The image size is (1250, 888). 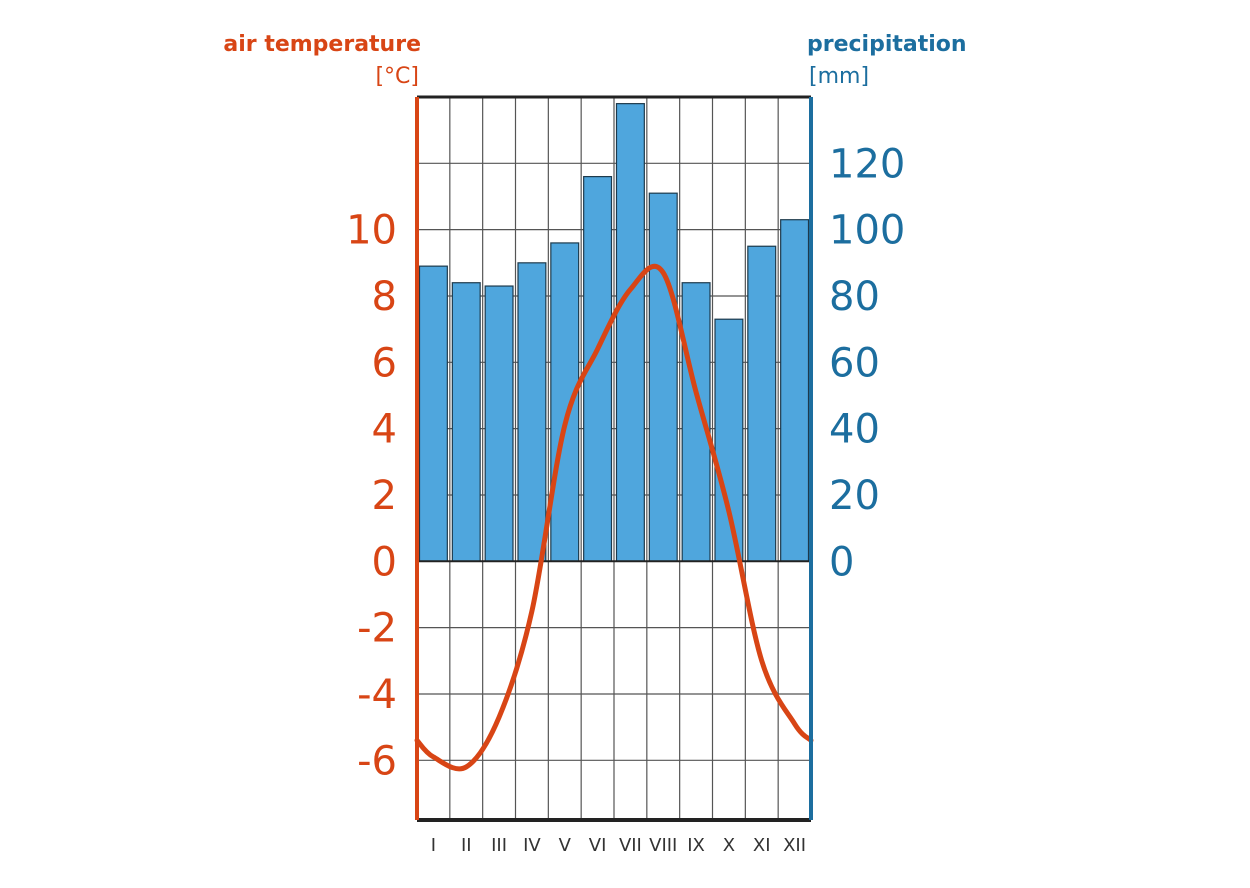 I want to click on left-tick-label: 10, so click(x=371, y=231).